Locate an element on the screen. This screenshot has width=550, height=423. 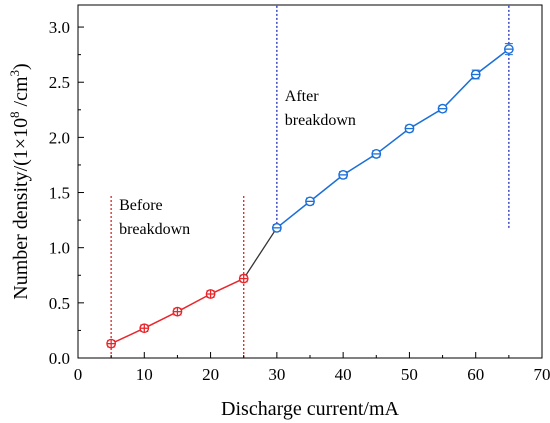
y-axis-title-mid: /cm is located at coordinates (21, 93).